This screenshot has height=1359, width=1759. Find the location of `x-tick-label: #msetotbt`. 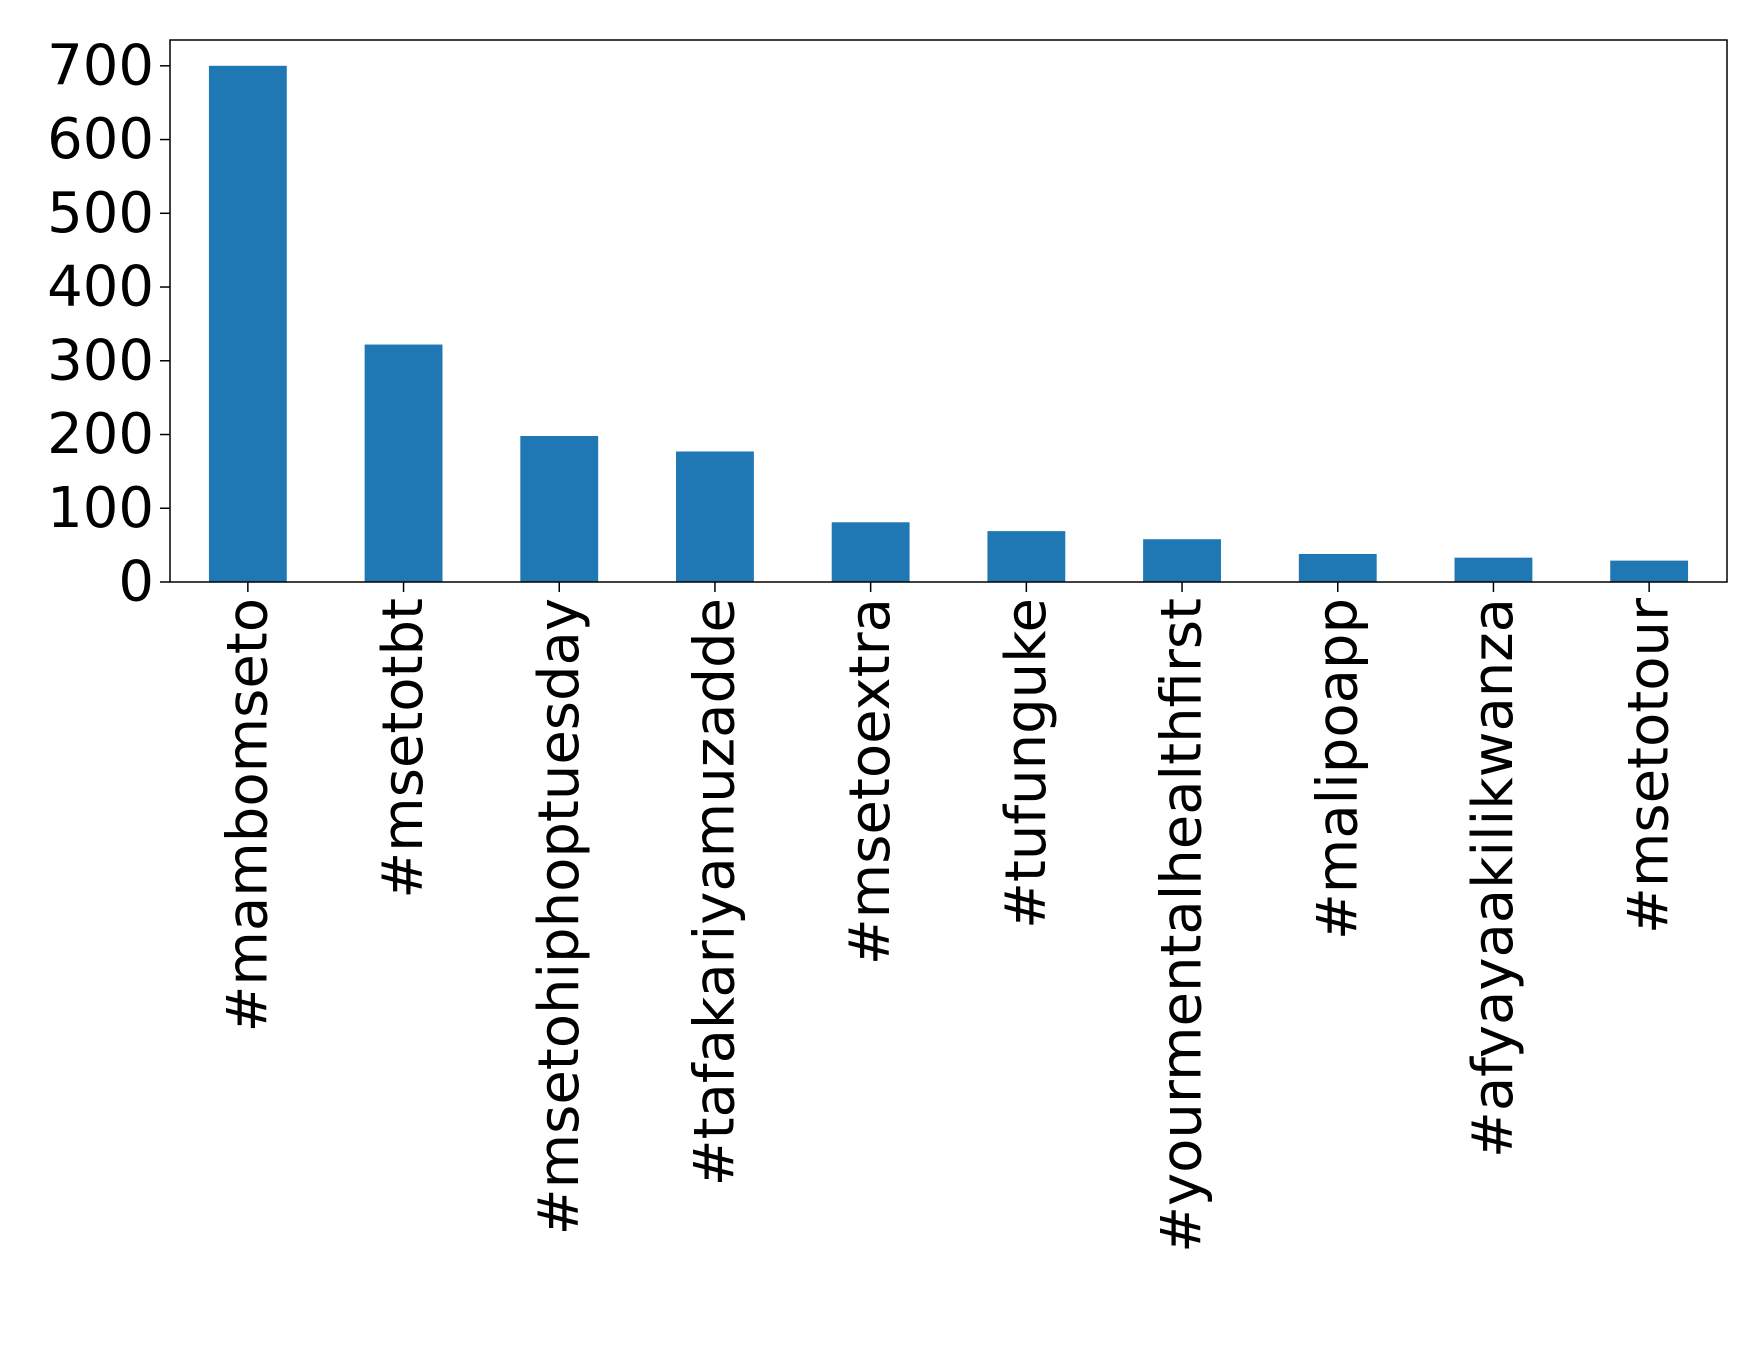

x-tick-label: #msetotbt is located at coordinates (403, 748).